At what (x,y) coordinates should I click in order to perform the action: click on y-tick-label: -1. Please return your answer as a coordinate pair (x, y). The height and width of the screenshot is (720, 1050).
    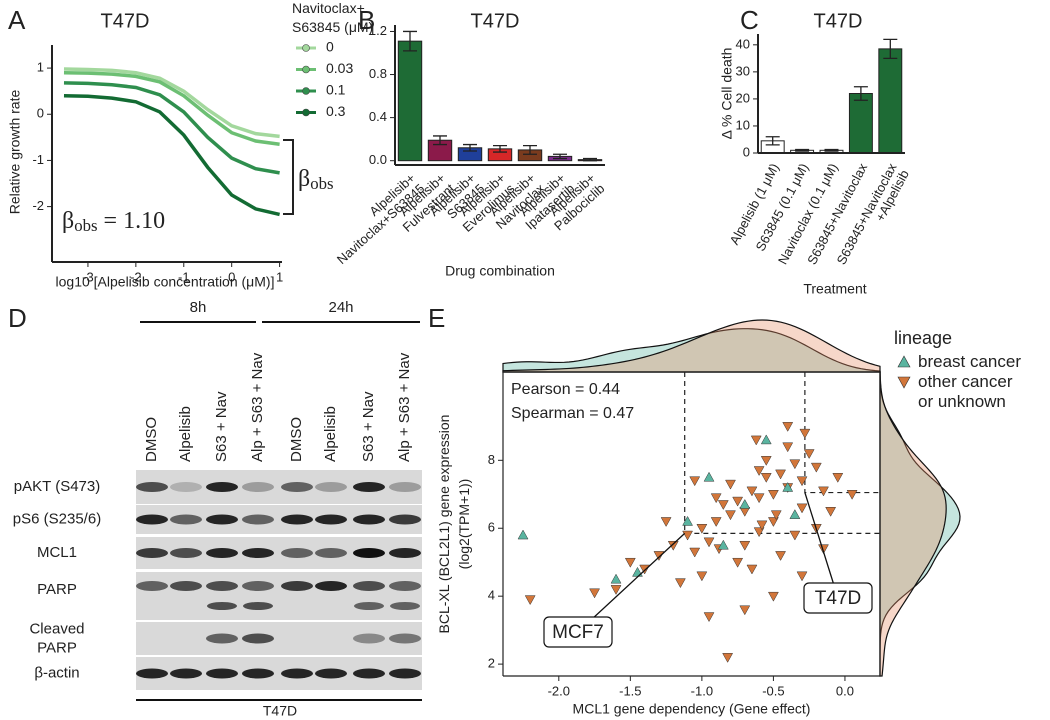
    Looking at the image, I should click on (38, 159).